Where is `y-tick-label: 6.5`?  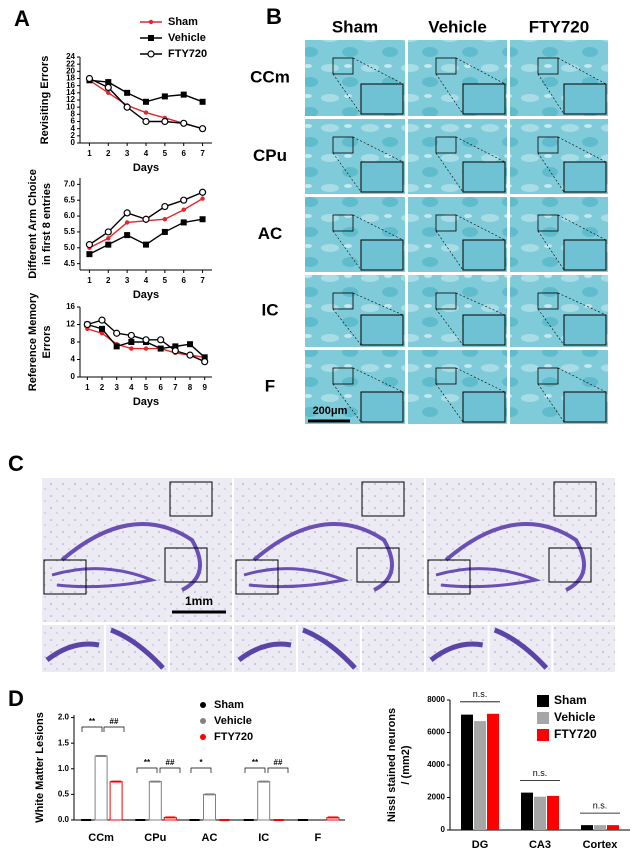 y-tick-label: 6.5 is located at coordinates (70, 199).